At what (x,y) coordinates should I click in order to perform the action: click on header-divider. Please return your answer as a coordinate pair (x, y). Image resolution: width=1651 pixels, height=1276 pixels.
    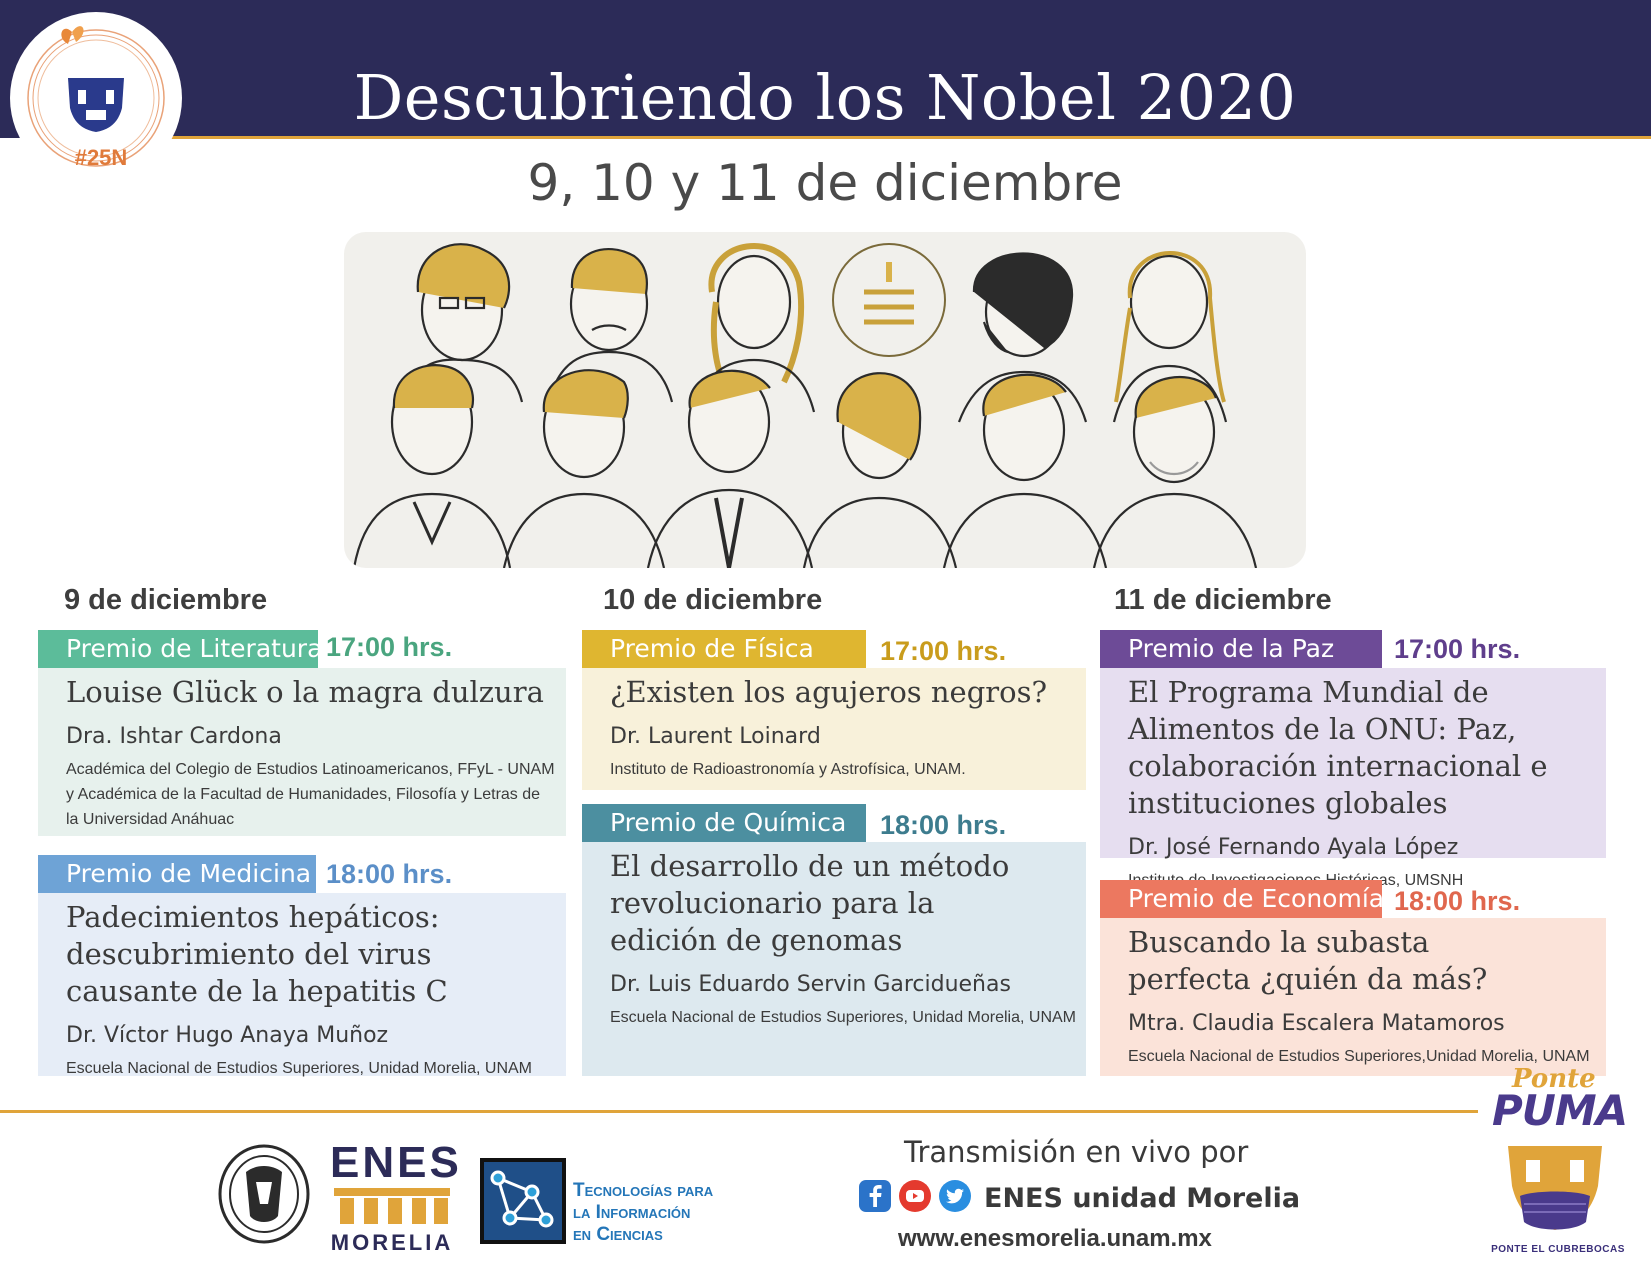
    Looking at the image, I should click on (910, 137).